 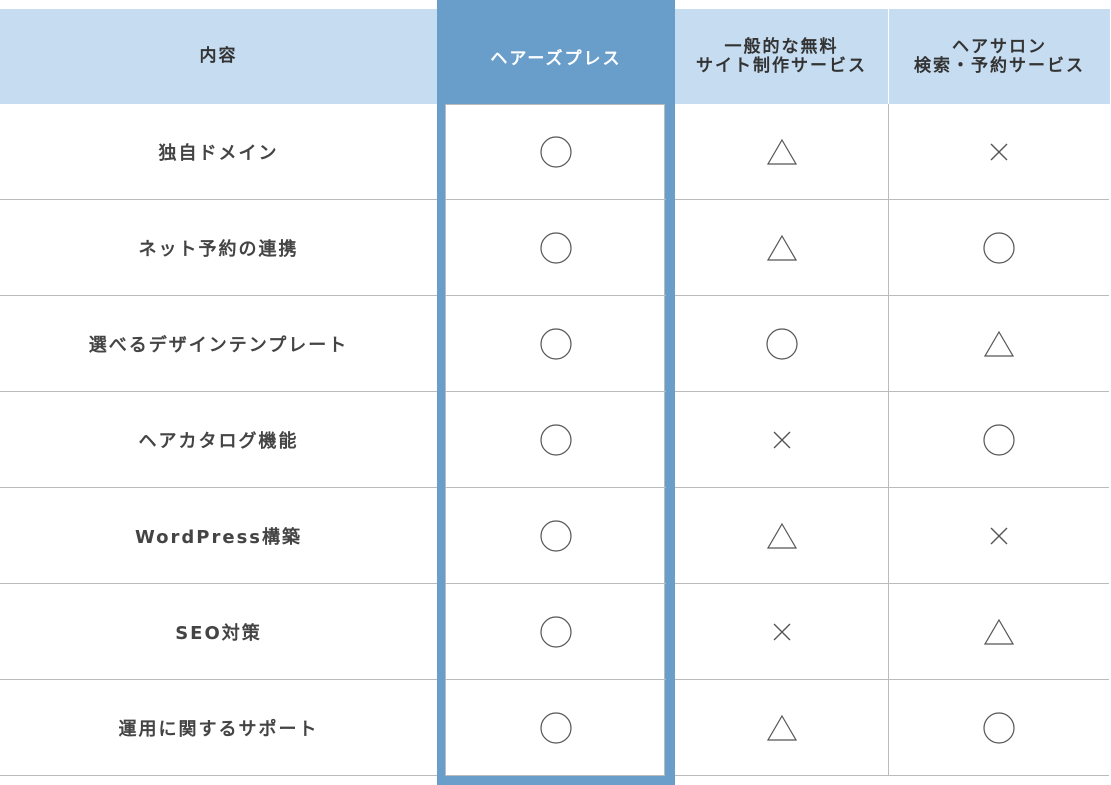 What do you see at coordinates (218, 345) in the screenshot?
I see `row-label: 選べるデザインテンプレート` at bounding box center [218, 345].